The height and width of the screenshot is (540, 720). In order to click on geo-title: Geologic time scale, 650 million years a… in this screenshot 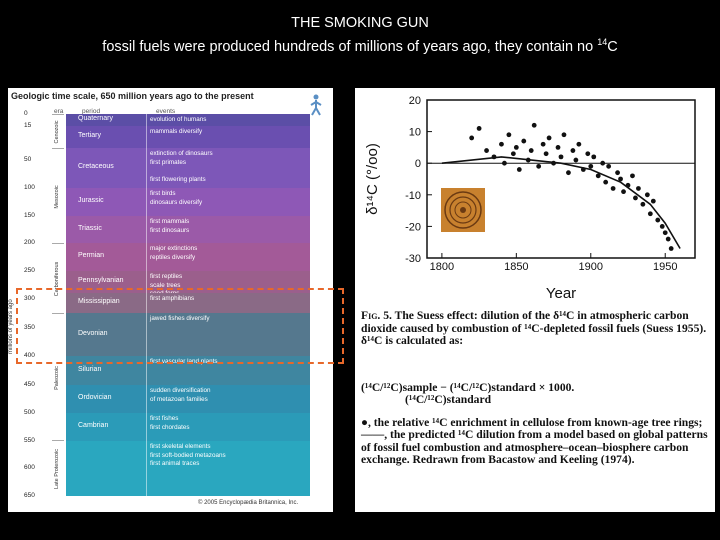, I will do `click(132, 96)`.